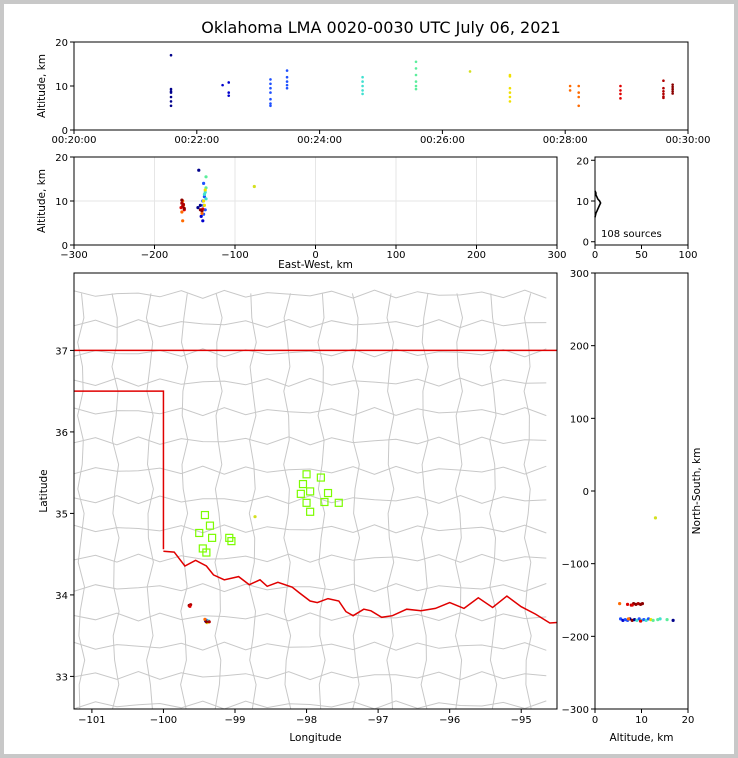 The image size is (738, 758). Describe the element at coordinates (163, 720) in the screenshot. I see `plan-view-xtick-label: −100` at that location.